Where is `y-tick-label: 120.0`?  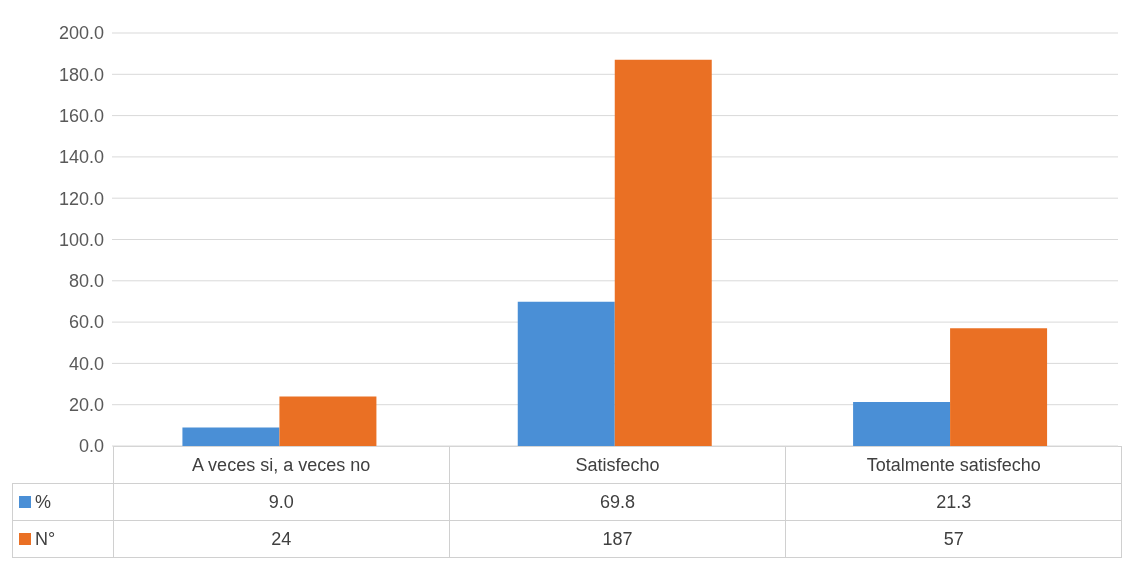 y-tick-label: 120.0 is located at coordinates (81, 198).